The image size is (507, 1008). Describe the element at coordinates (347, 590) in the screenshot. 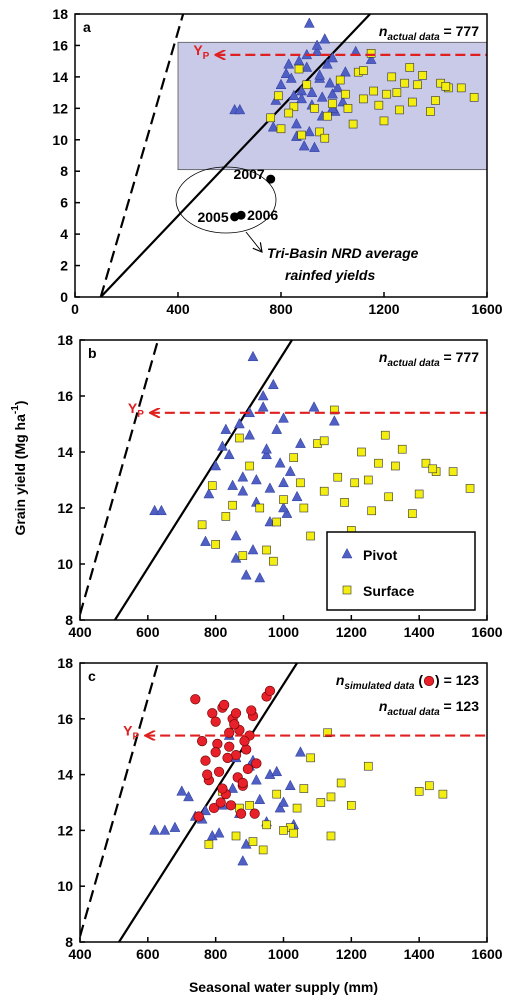

I see `legend-marker` at that location.